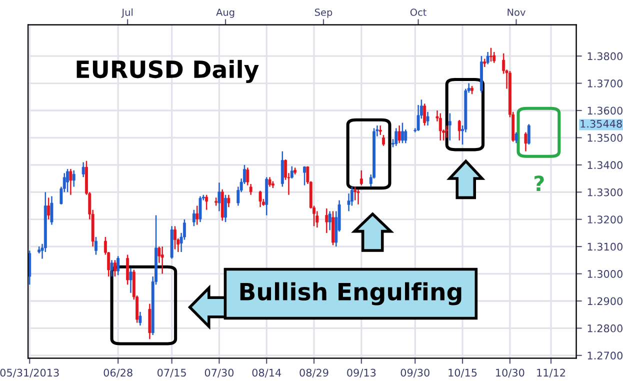  Describe the element at coordinates (171, 373) in the screenshot. I see `x-tick-label: 07/15` at that location.